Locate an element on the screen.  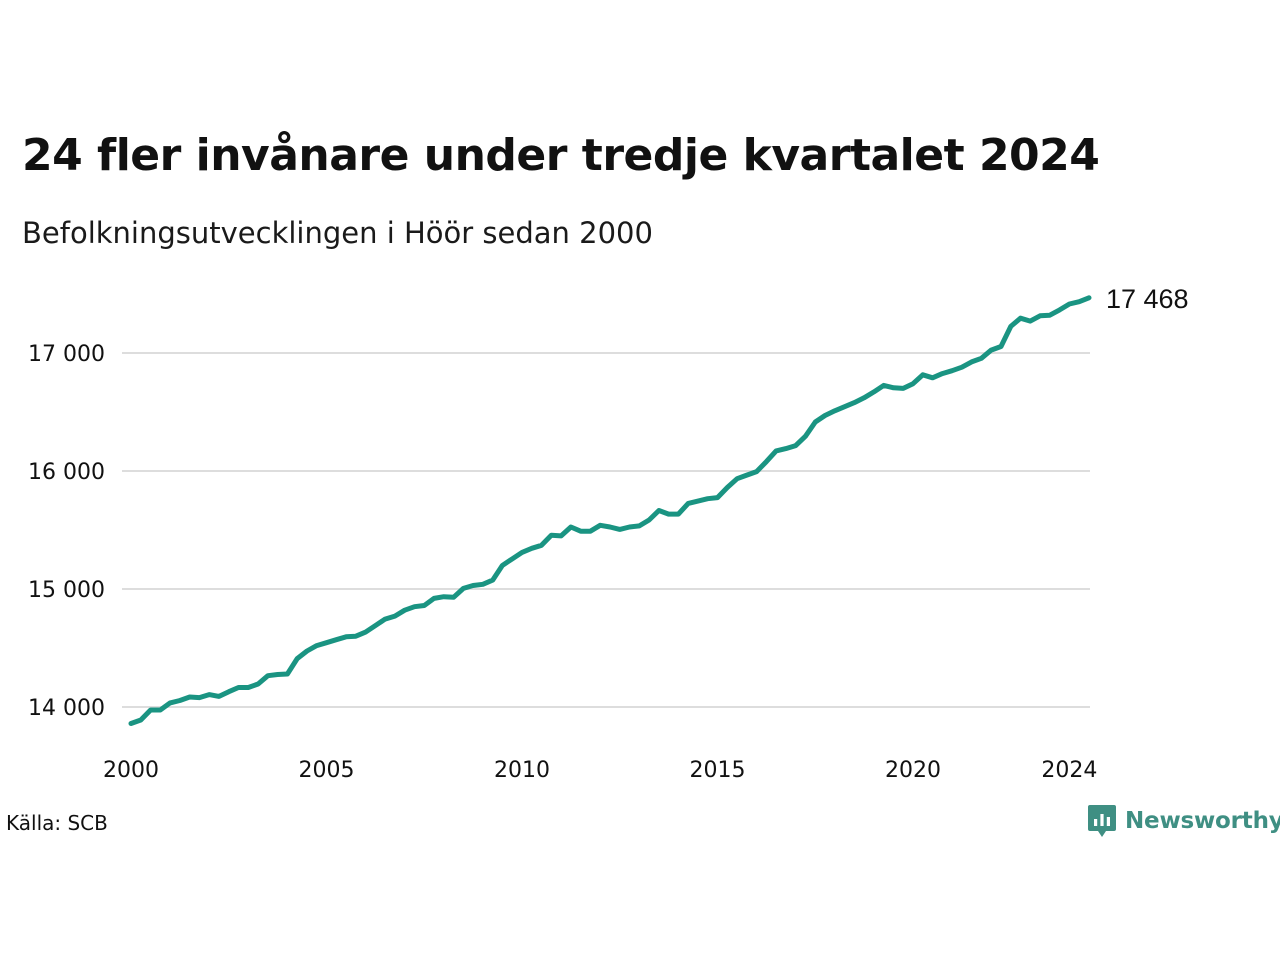
y-tick-label: 17 000 is located at coordinates (66, 354).